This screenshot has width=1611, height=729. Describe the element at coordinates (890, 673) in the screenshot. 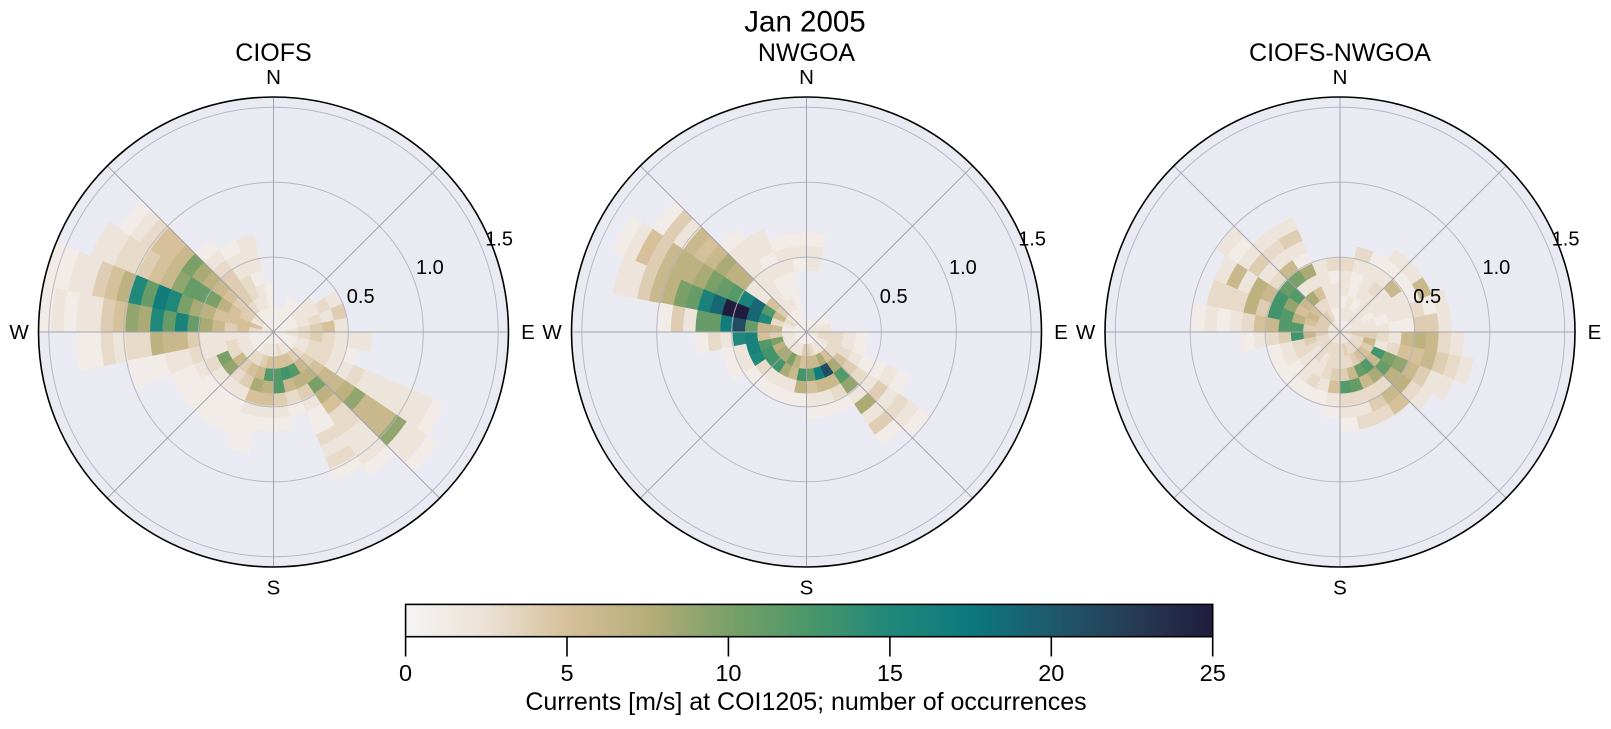

I see `svg-text: 15` at that location.